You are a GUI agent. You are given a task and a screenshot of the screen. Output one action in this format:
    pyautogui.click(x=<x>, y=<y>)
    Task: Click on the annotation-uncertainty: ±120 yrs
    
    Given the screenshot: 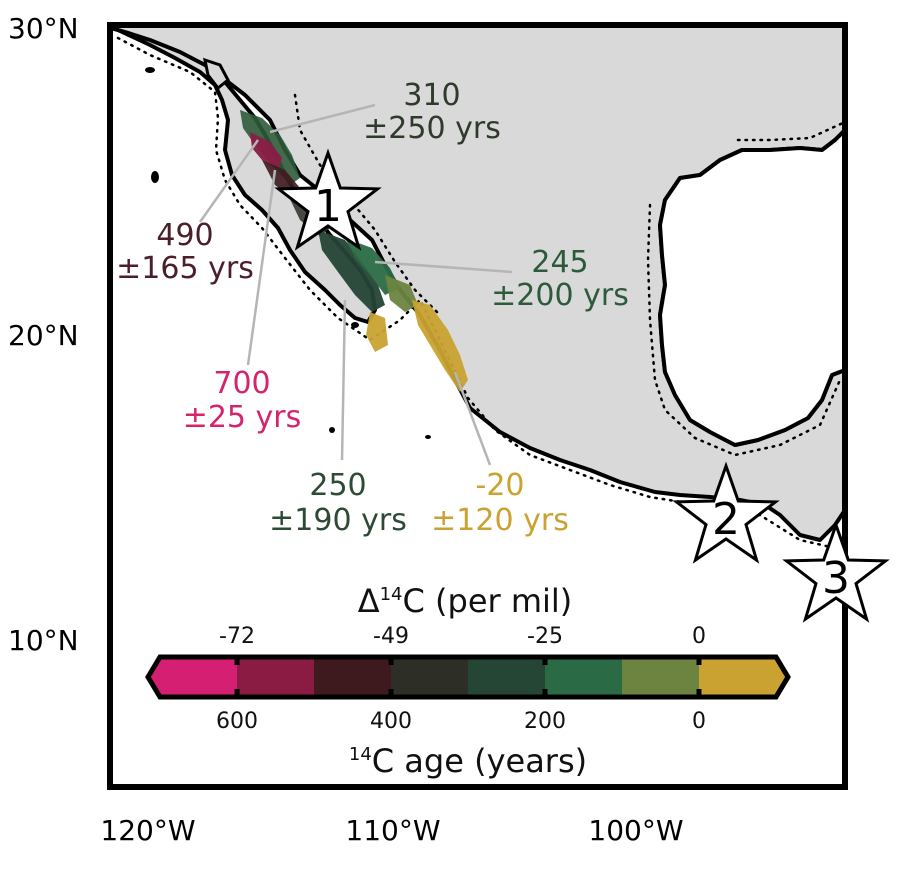 What is the action you would take?
    pyautogui.click(x=500, y=520)
    